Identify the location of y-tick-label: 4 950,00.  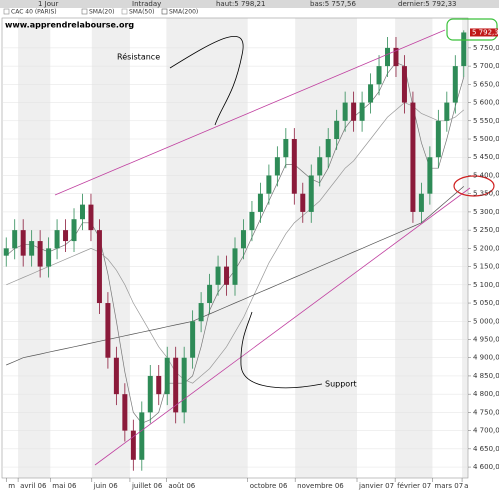
(486, 339).